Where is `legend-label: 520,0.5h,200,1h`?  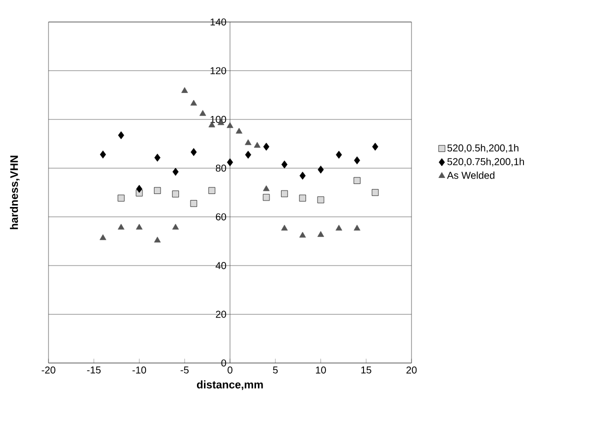
legend-label: 520,0.5h,200,1h is located at coordinates (482, 148).